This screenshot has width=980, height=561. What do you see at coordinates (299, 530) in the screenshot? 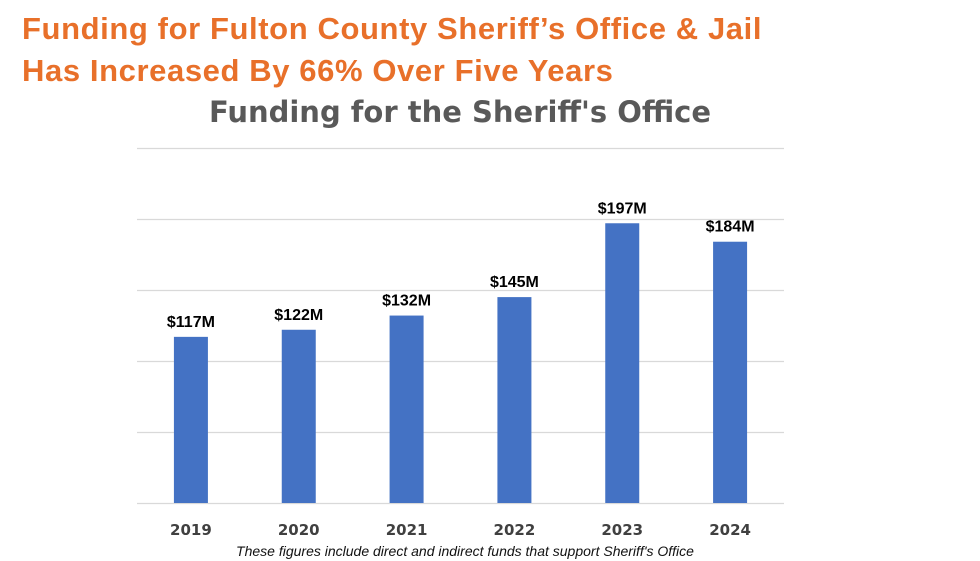
I see `x-tick-label-2020: 2020` at bounding box center [299, 530].